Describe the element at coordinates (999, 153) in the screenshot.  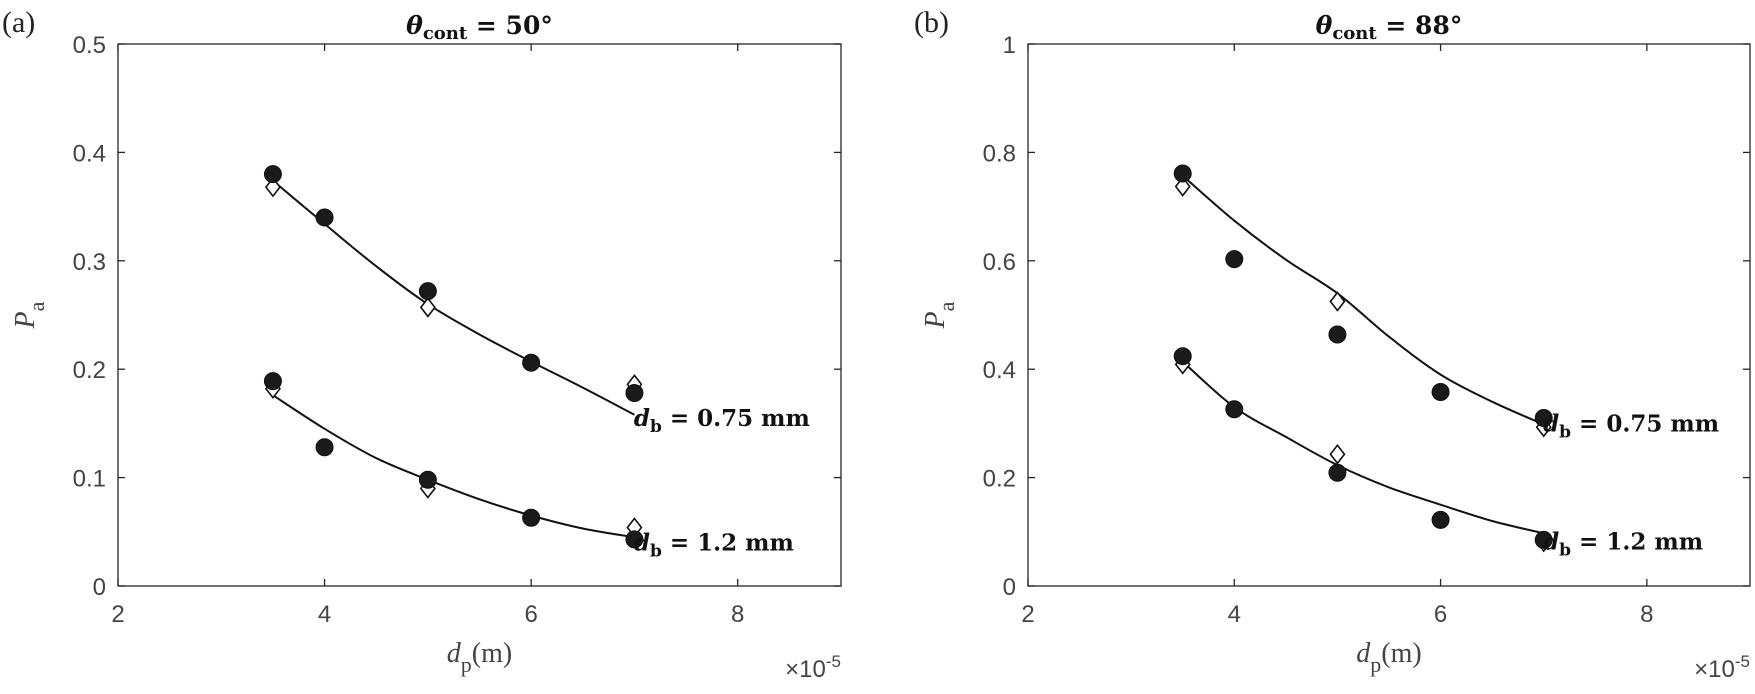
I see `y-tick-label: 0.8` at that location.